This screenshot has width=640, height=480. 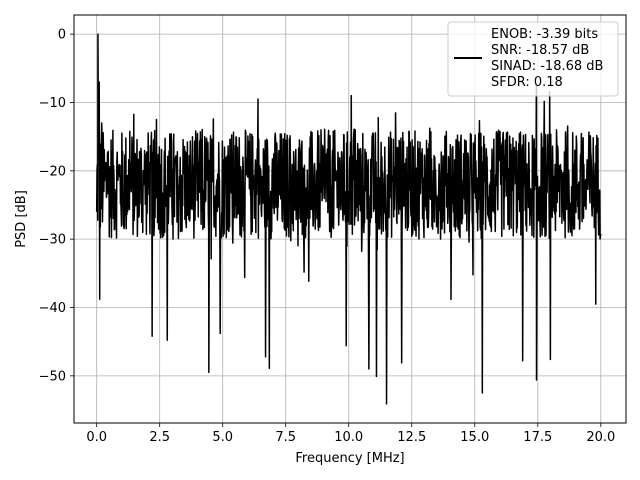 What do you see at coordinates (52, 240) in the screenshot?
I see `y-tick-label: −30` at bounding box center [52, 240].